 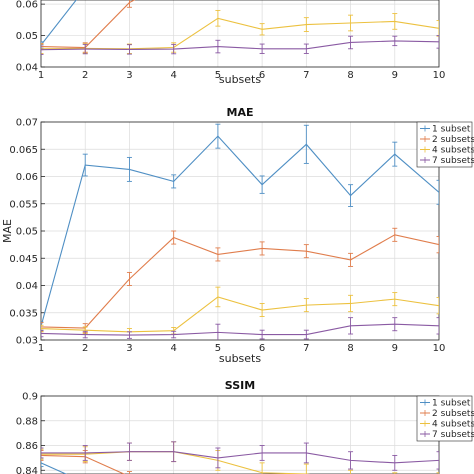 I want to click on plot-frame, so click(x=240, y=34).